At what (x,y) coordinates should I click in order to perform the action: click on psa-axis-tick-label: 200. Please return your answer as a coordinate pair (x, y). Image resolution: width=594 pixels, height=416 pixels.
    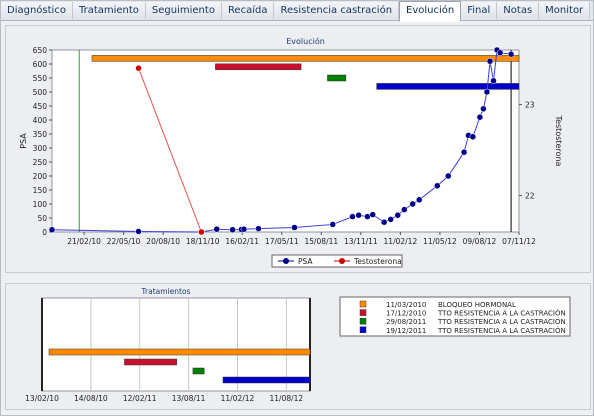
    Looking at the image, I should click on (40, 176).